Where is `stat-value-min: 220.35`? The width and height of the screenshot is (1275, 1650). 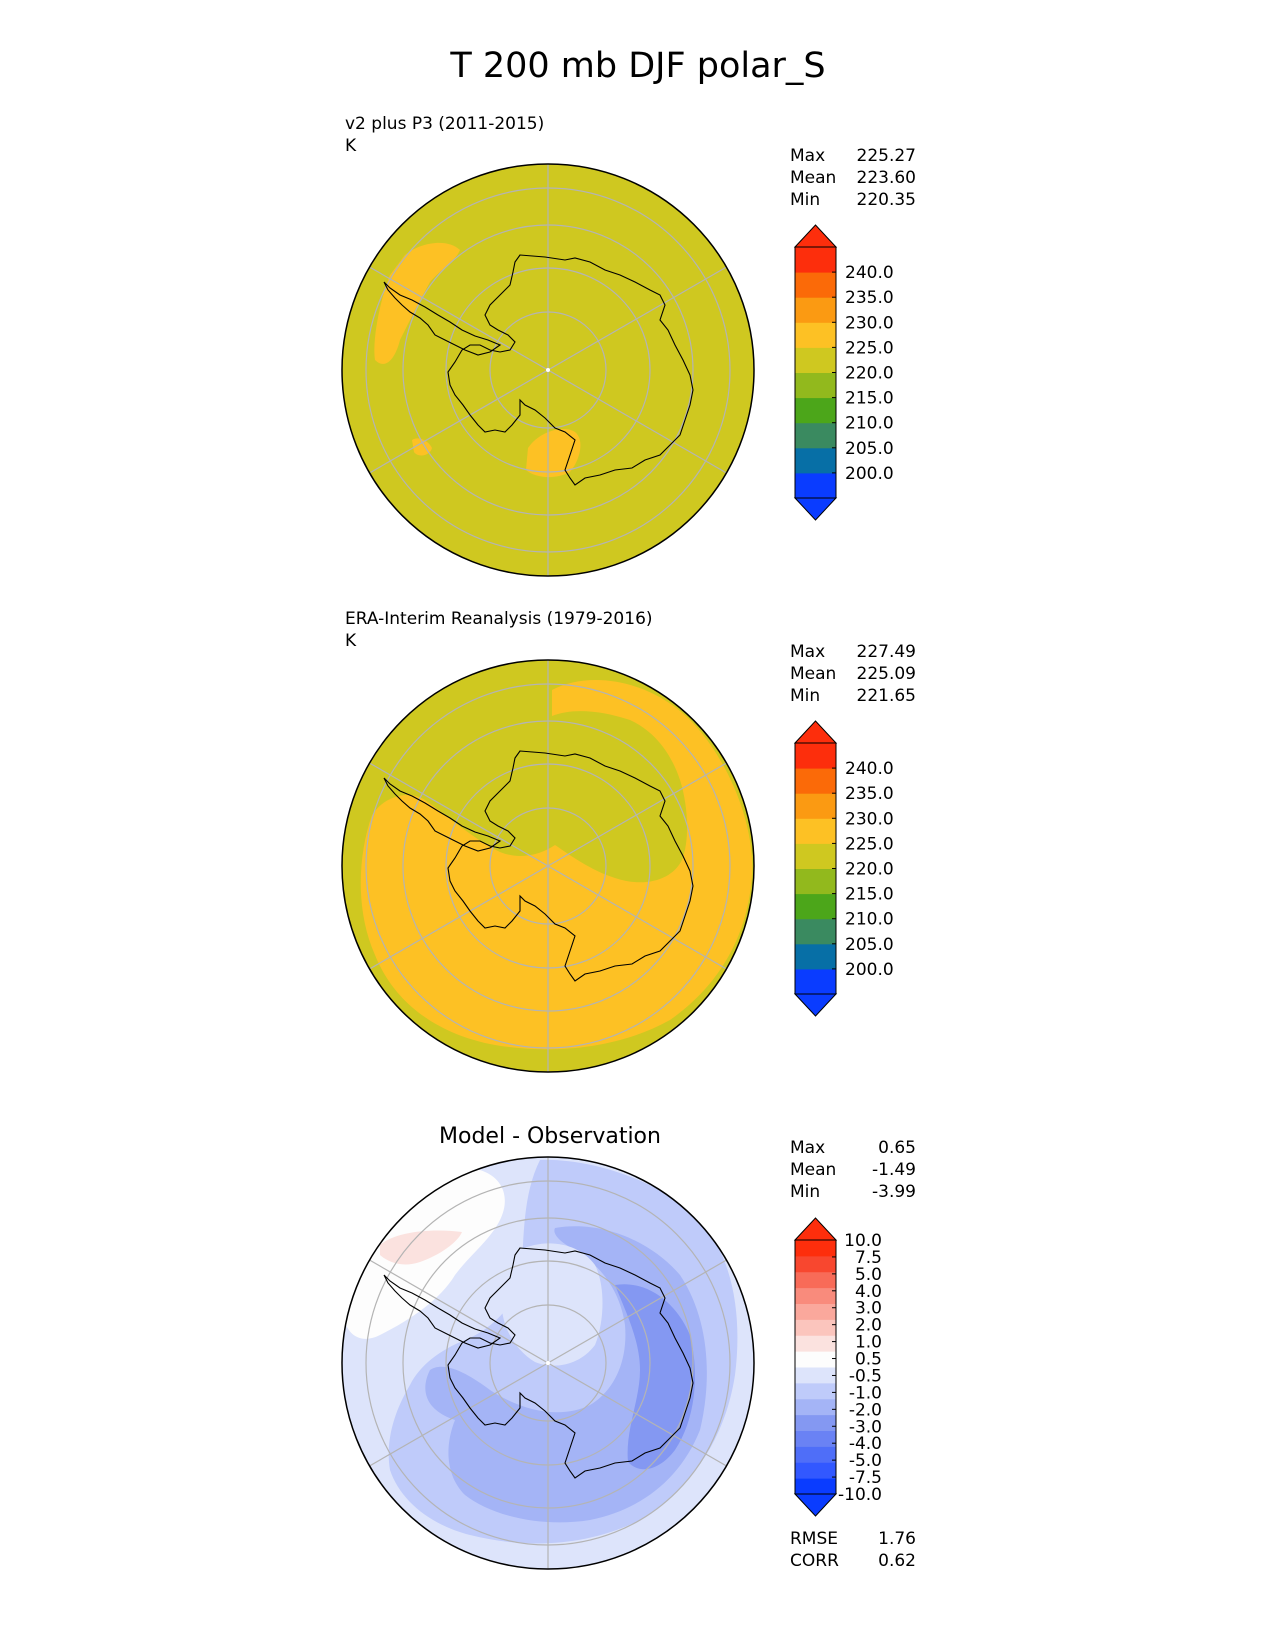 stat-value-min: 220.35 is located at coordinates (886, 200).